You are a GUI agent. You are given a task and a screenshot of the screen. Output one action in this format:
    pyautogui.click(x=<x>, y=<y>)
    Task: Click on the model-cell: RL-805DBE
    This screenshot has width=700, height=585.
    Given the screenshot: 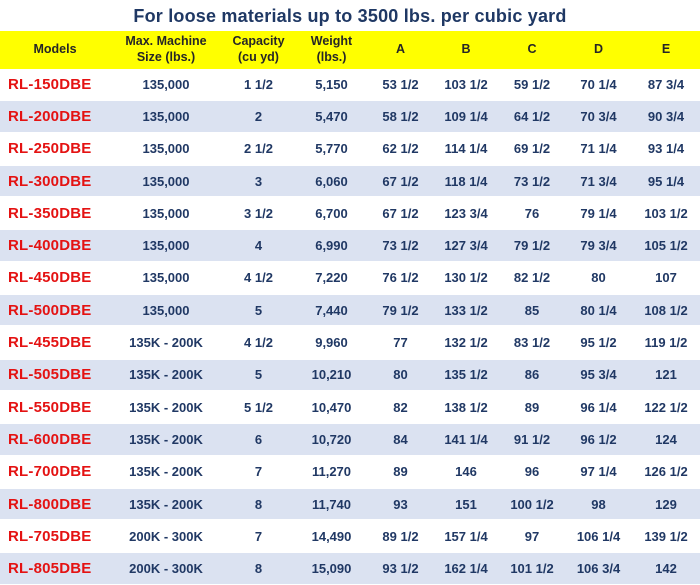 What is the action you would take?
    pyautogui.click(x=55, y=568)
    